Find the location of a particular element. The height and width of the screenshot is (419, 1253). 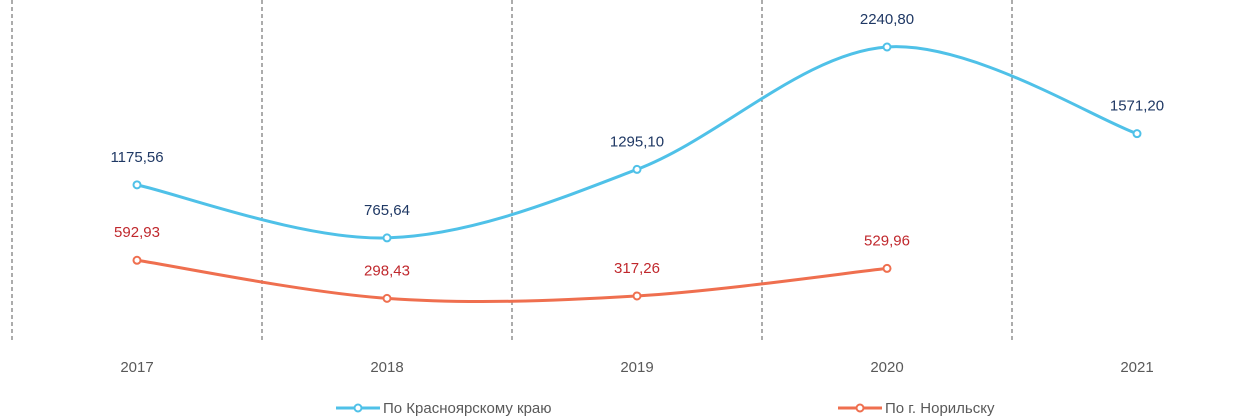

data-label: 1175,56 is located at coordinates (136, 157).